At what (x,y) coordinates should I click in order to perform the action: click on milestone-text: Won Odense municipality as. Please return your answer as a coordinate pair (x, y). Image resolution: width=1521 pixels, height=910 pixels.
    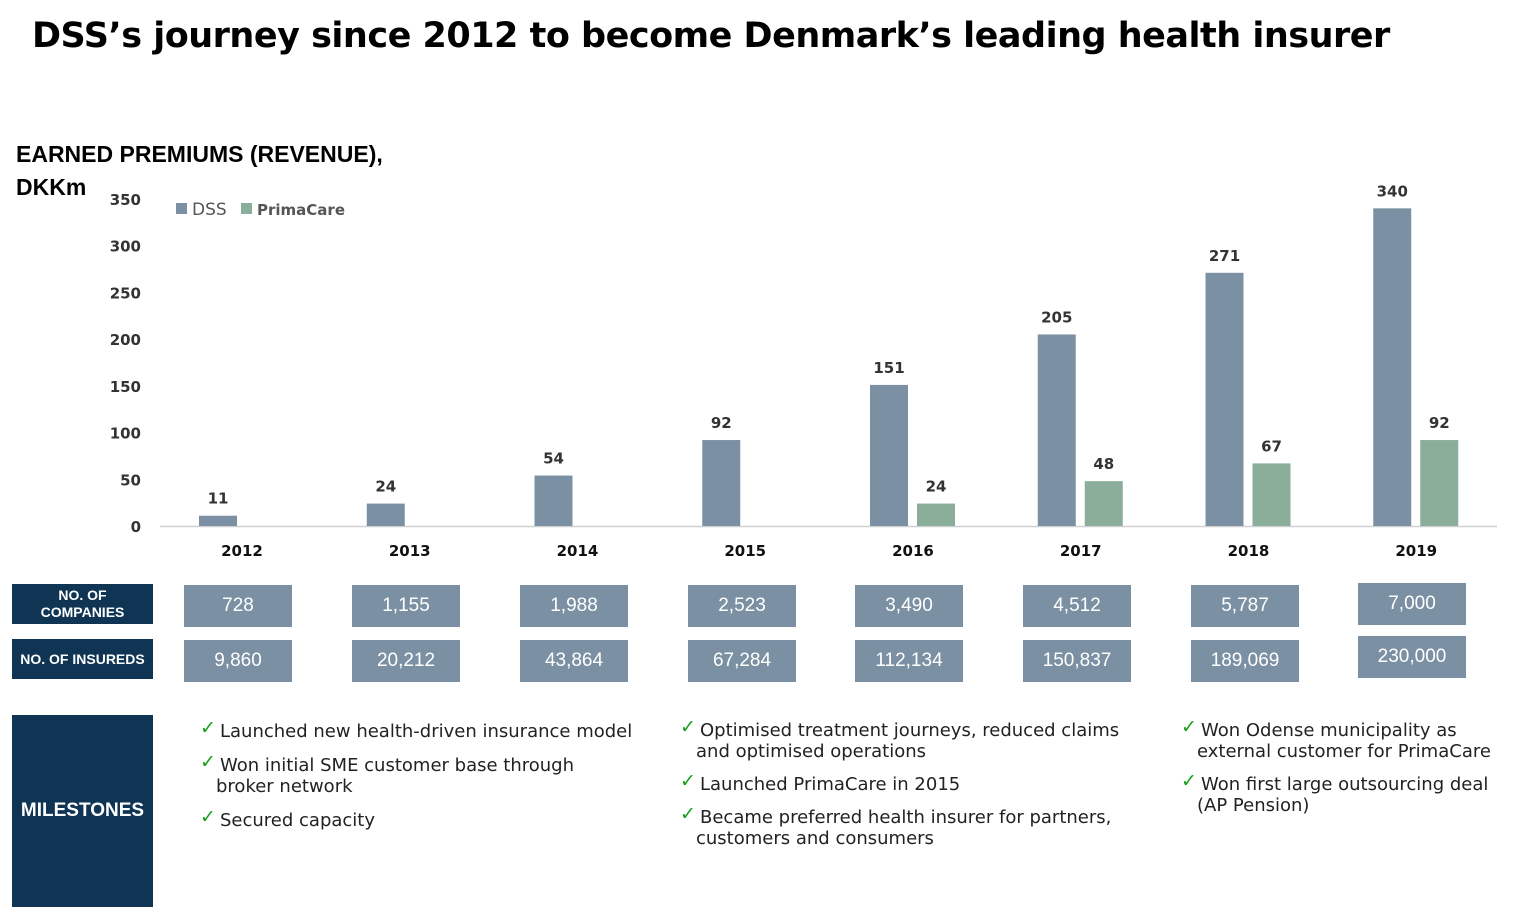
    Looking at the image, I should click on (1329, 730).